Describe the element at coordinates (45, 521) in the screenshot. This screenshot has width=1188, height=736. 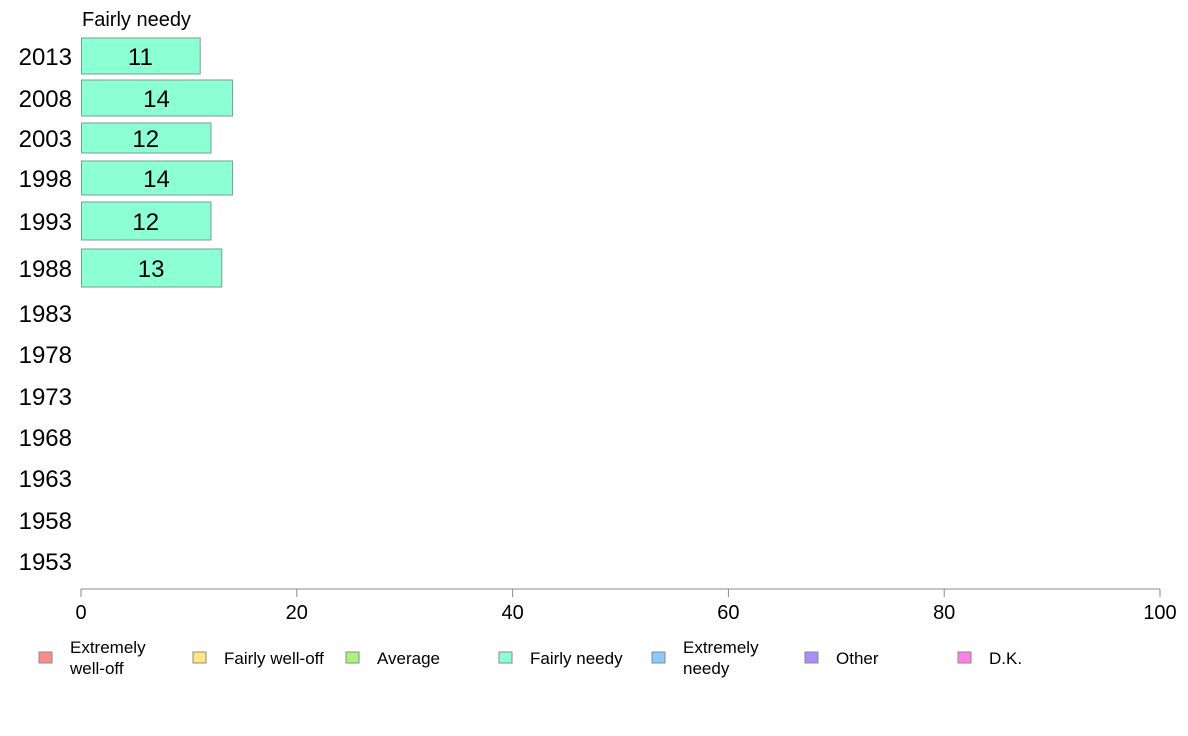
I see `year-label: 1958` at that location.